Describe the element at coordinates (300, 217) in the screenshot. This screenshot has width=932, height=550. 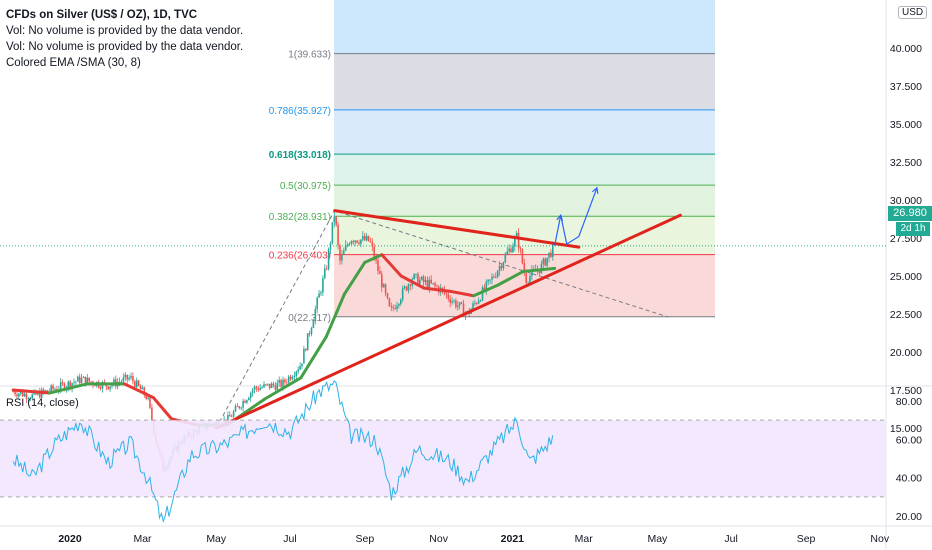
I see `fib-level-label-0.382: 0.382(28.931)` at that location.